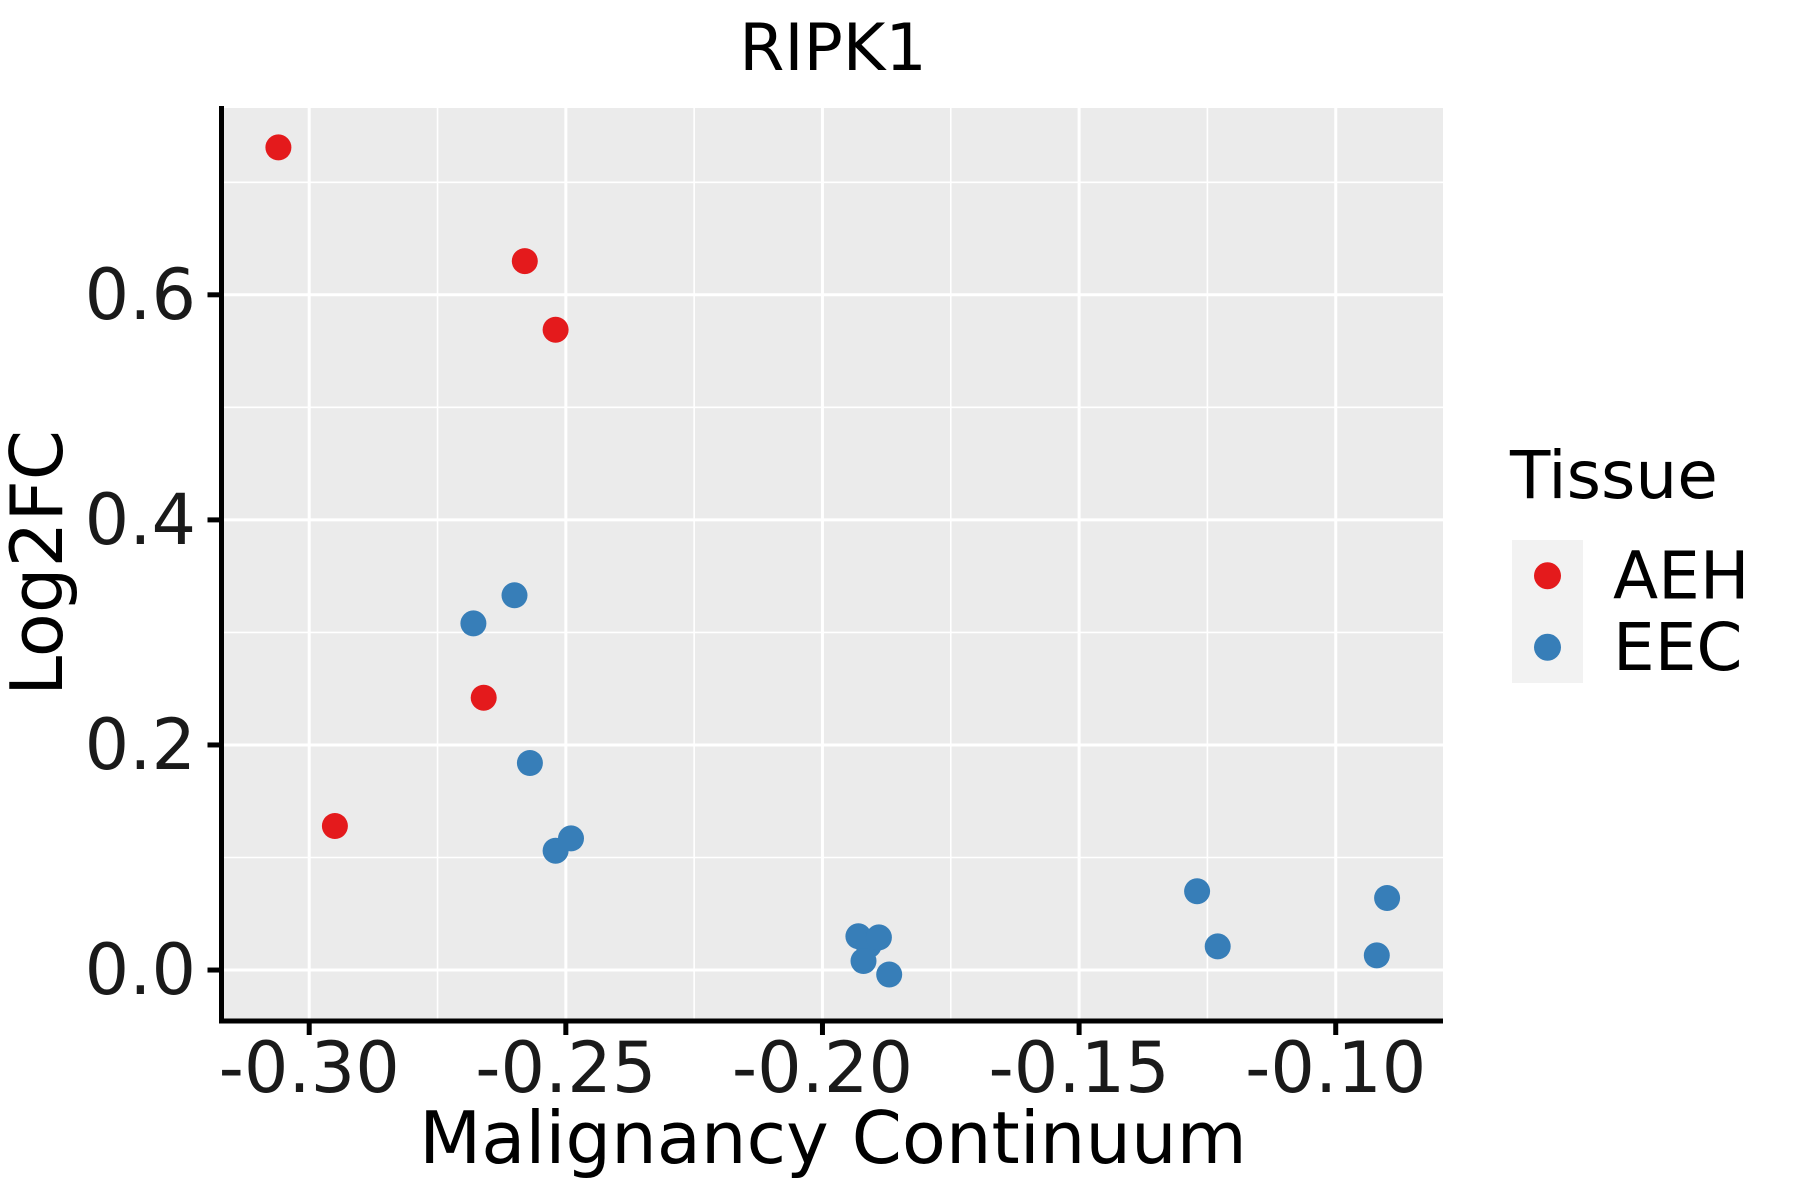 The height and width of the screenshot is (1200, 1800). What do you see at coordinates (309, 1068) in the screenshot?
I see `x-tick-label: -0.30` at bounding box center [309, 1068].